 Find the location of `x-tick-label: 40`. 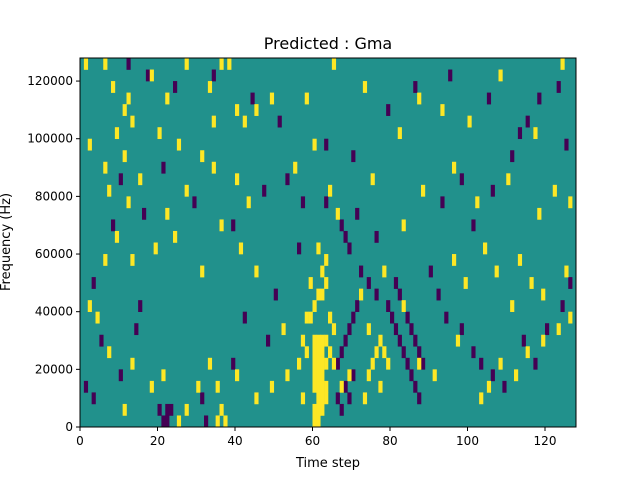

x-tick-label: 40 is located at coordinates (234, 441).